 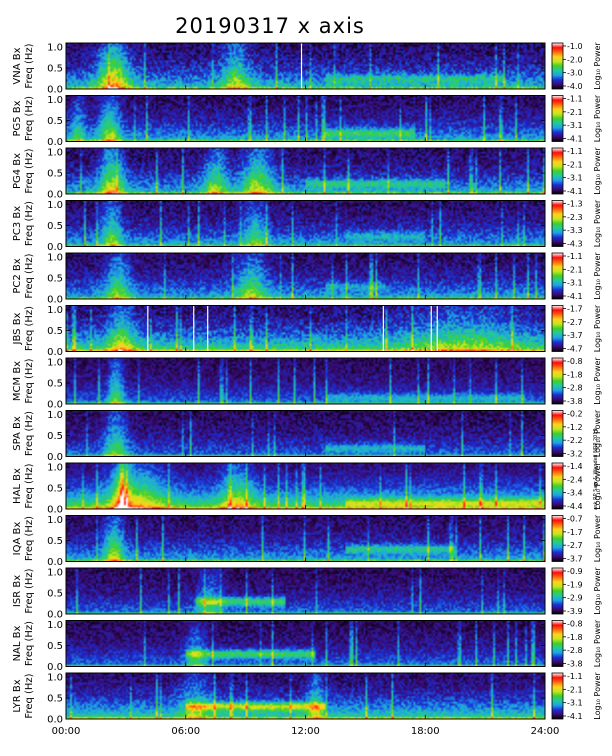 What do you see at coordinates (575, 637) in the screenshot?
I see `colorbar-tick-label: -1.8` at bounding box center [575, 637].